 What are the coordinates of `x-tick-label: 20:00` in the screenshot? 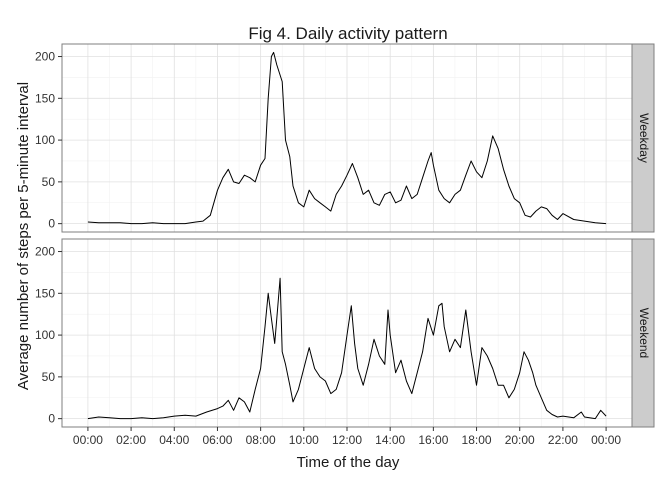 It's located at (520, 440).